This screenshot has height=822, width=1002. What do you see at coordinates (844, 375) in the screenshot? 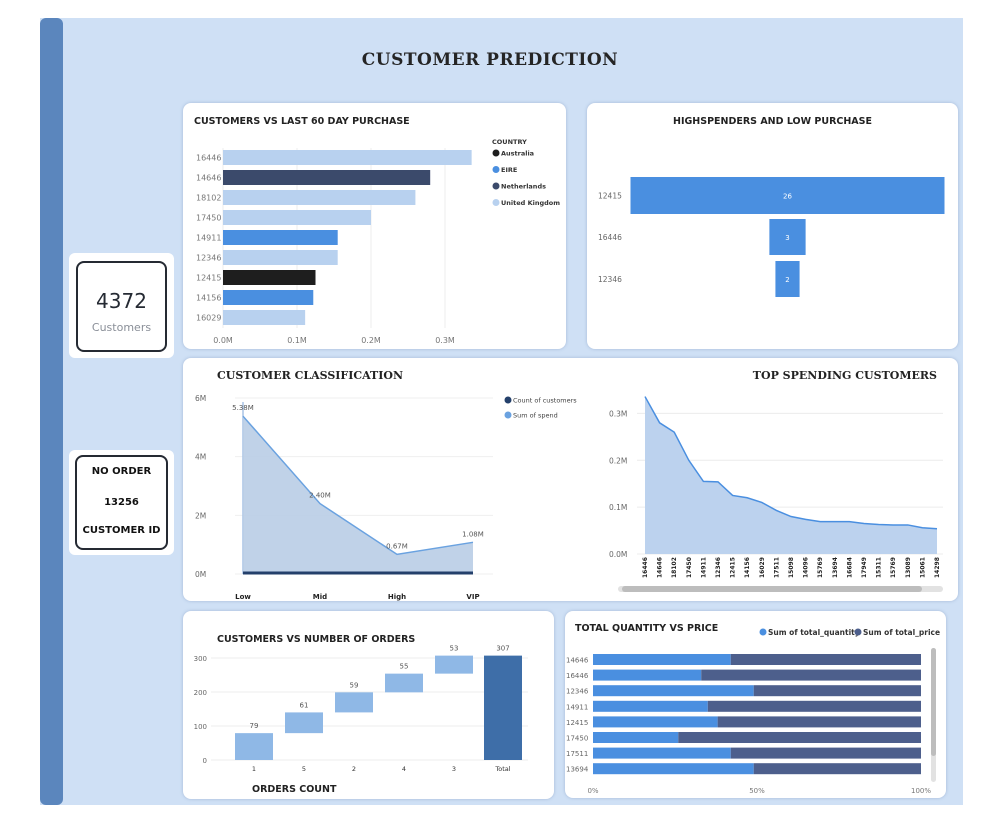
I see `chart-title-top-spending: TOP SPENDING CUSTOMERS` at bounding box center [844, 375].